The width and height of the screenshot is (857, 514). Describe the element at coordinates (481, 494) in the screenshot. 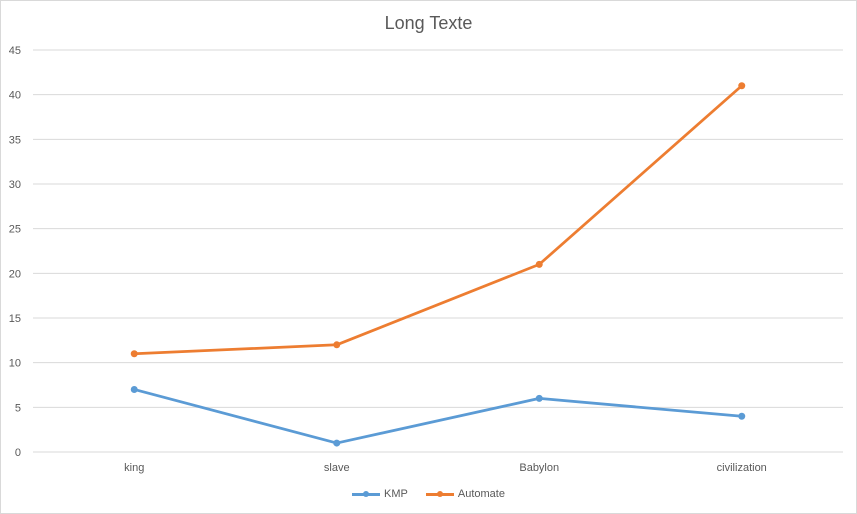

I see `legend-label-automate: Automate` at that location.